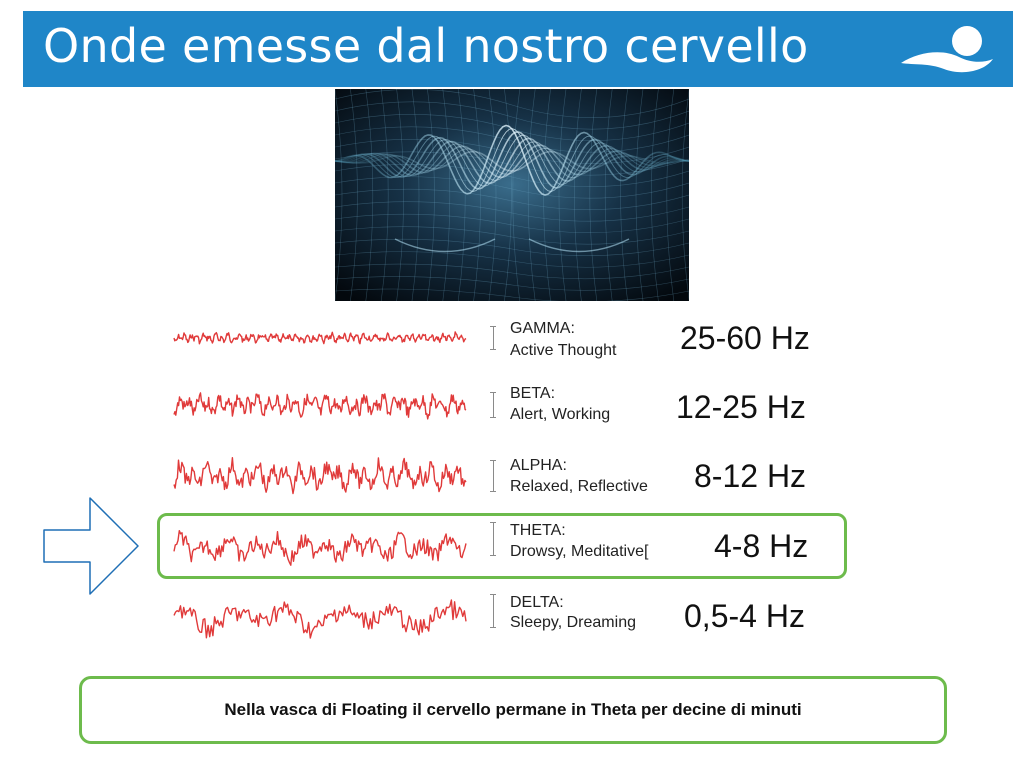  Describe the element at coordinates (542, 328) in the screenshot. I see `wave-name: GAMMA:` at that location.